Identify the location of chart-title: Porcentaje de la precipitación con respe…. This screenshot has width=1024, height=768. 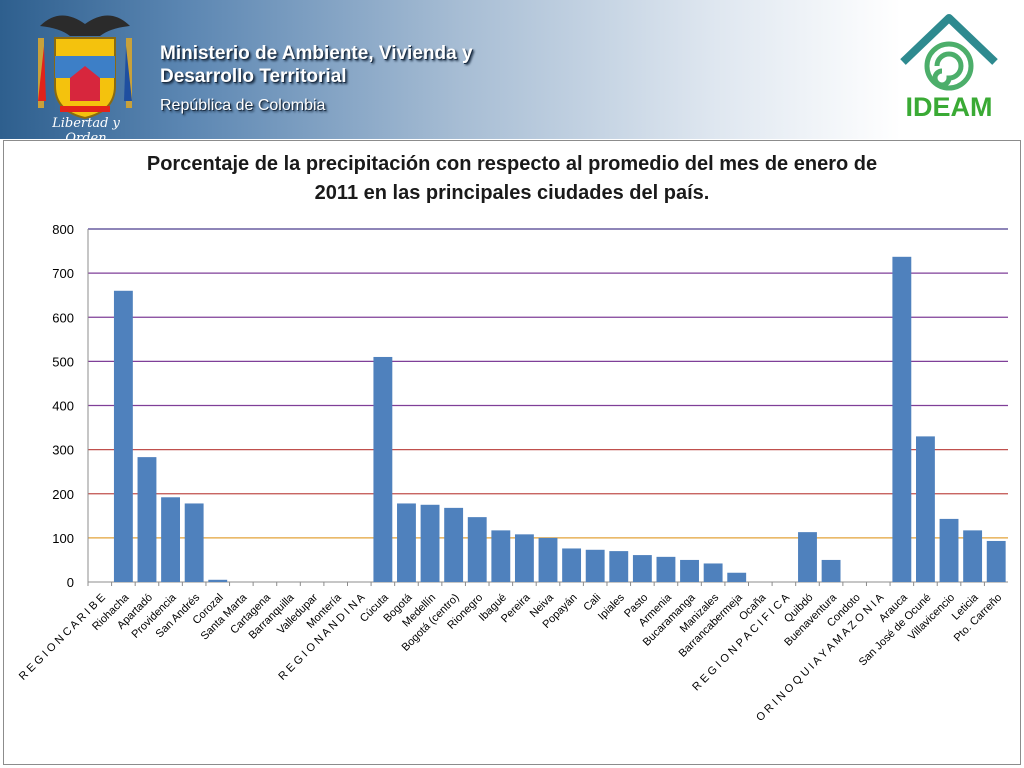
(512, 179).